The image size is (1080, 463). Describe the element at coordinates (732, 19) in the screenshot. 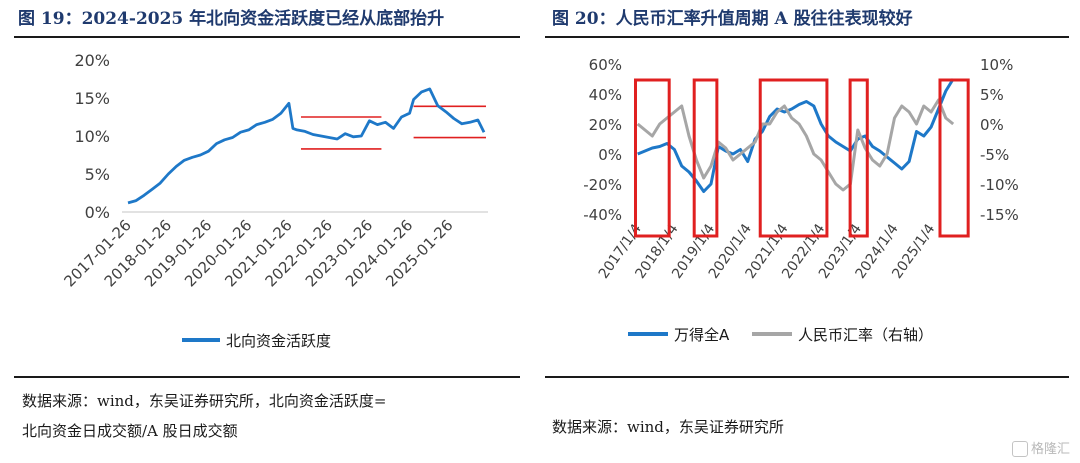

I see `right-panel-title: 图 20：人民币汇率升值周期 A 股往往表现较好` at that location.